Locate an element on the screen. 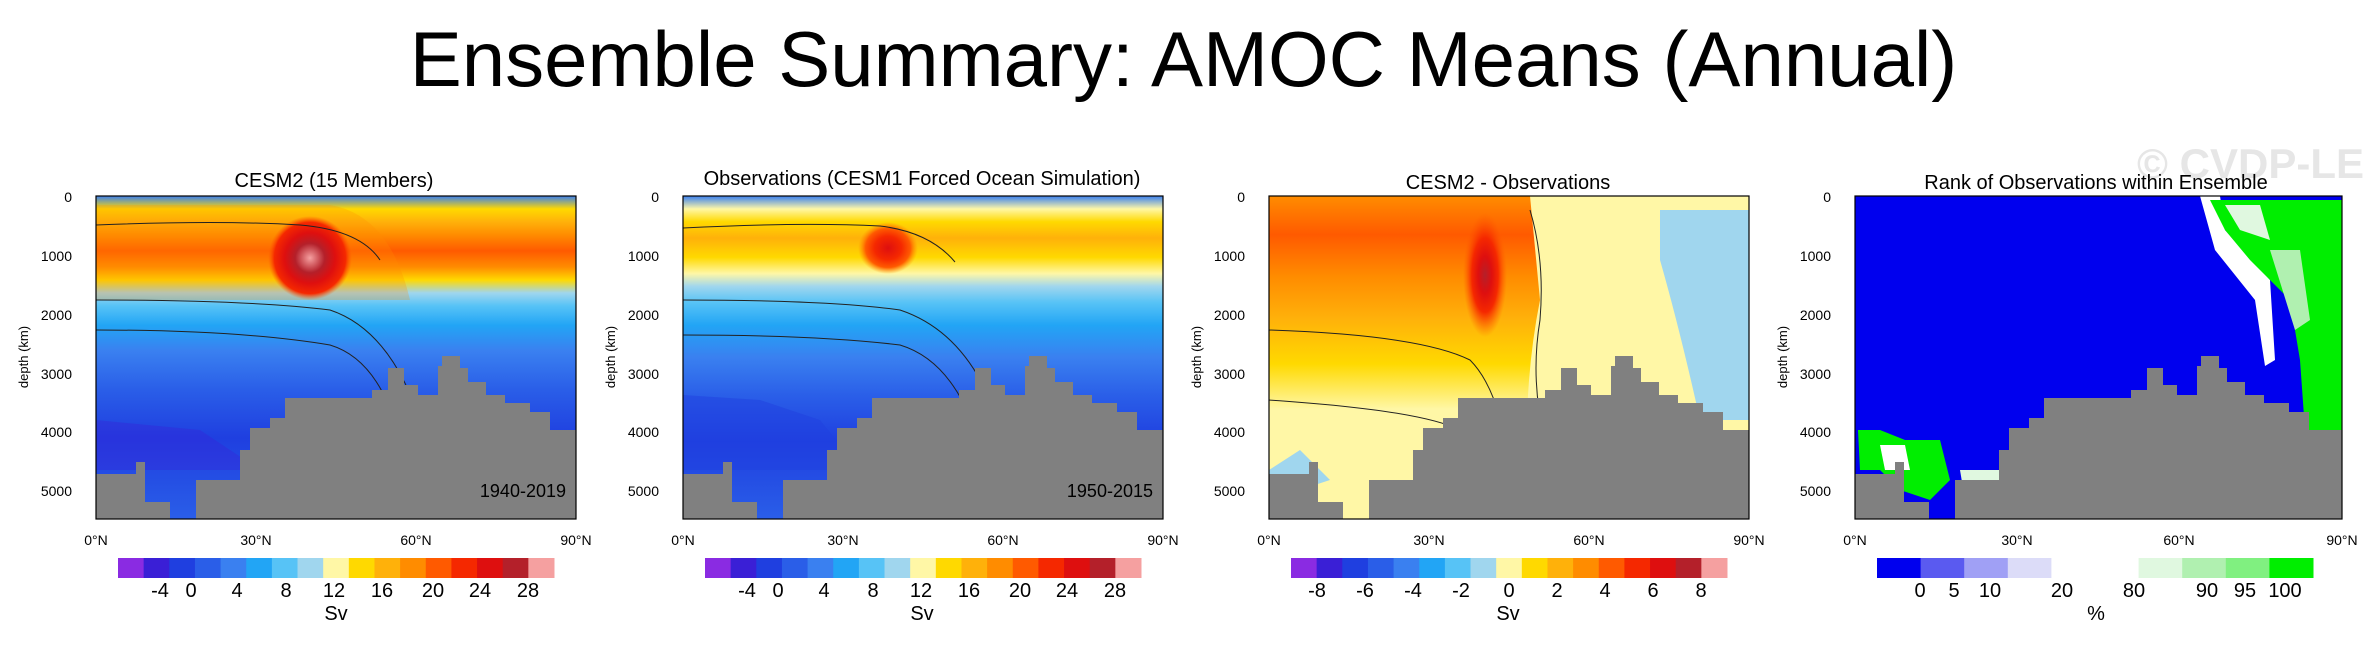 Image resolution: width=2367 pixels, height=650 pixels. panel-1-contour-c is located at coordinates (238, 241).